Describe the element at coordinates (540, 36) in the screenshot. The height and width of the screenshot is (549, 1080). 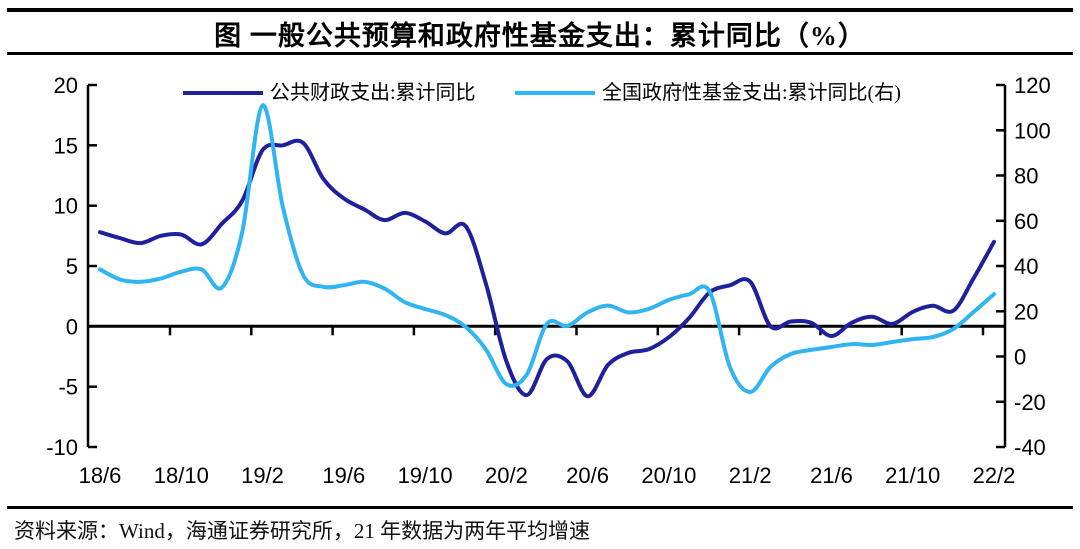
I see `chart-title: 图 一般公共预算和政府性基金支出：累计同比（%）` at that location.